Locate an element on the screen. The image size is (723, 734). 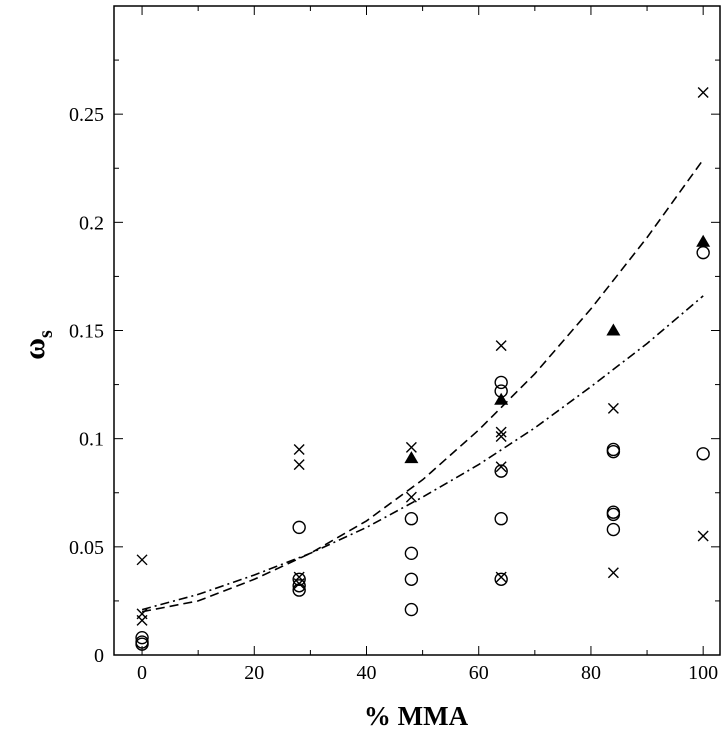
x-tick-label: 60 is located at coordinates (479, 673).